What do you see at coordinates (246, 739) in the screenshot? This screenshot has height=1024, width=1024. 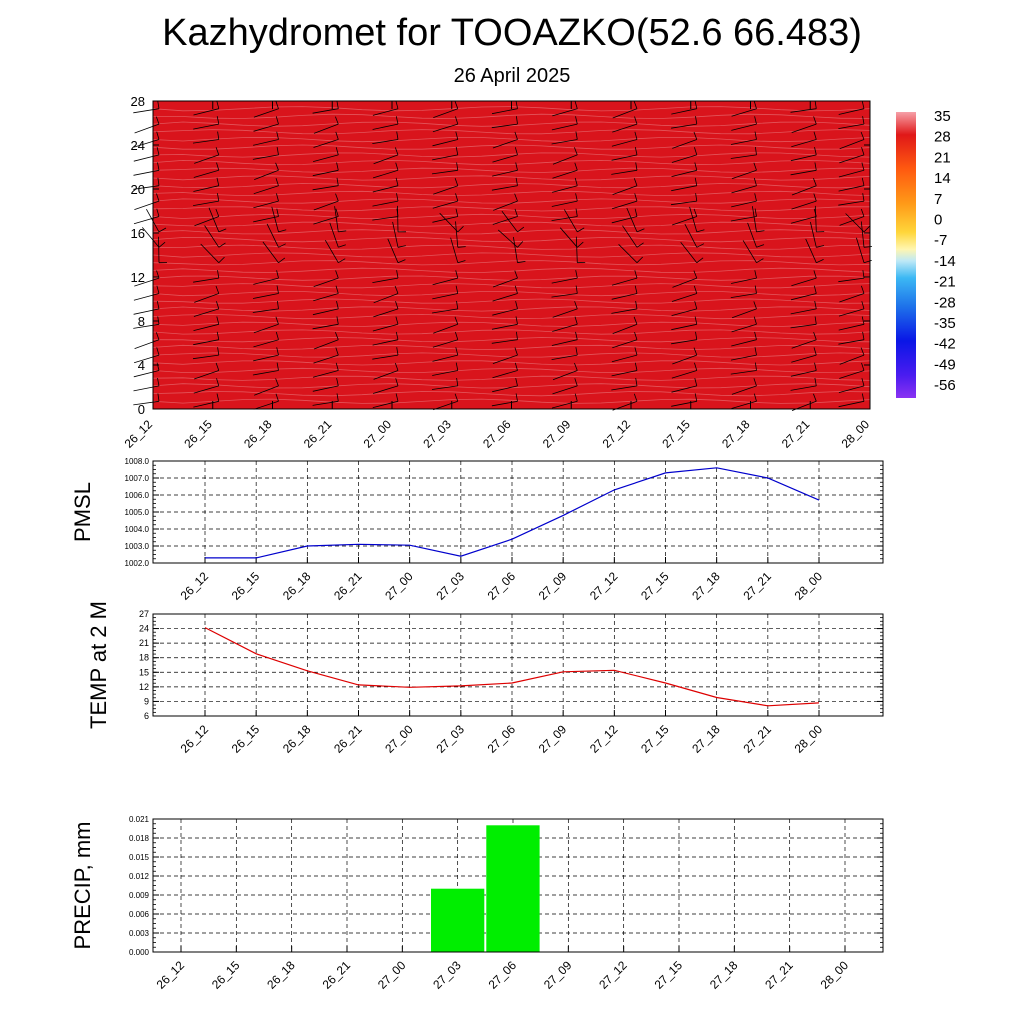 I see `x-tick-label: 26_15` at bounding box center [246, 739].